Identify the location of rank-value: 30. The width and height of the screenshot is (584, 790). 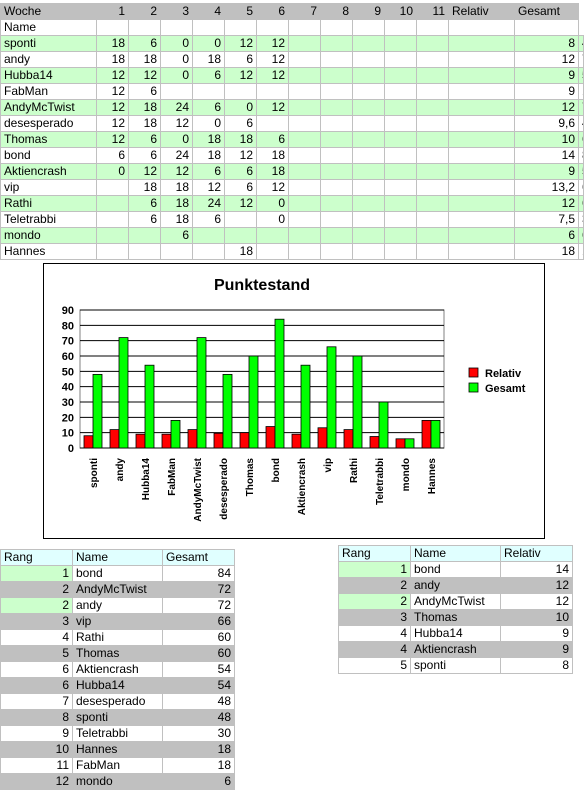
(198, 733).